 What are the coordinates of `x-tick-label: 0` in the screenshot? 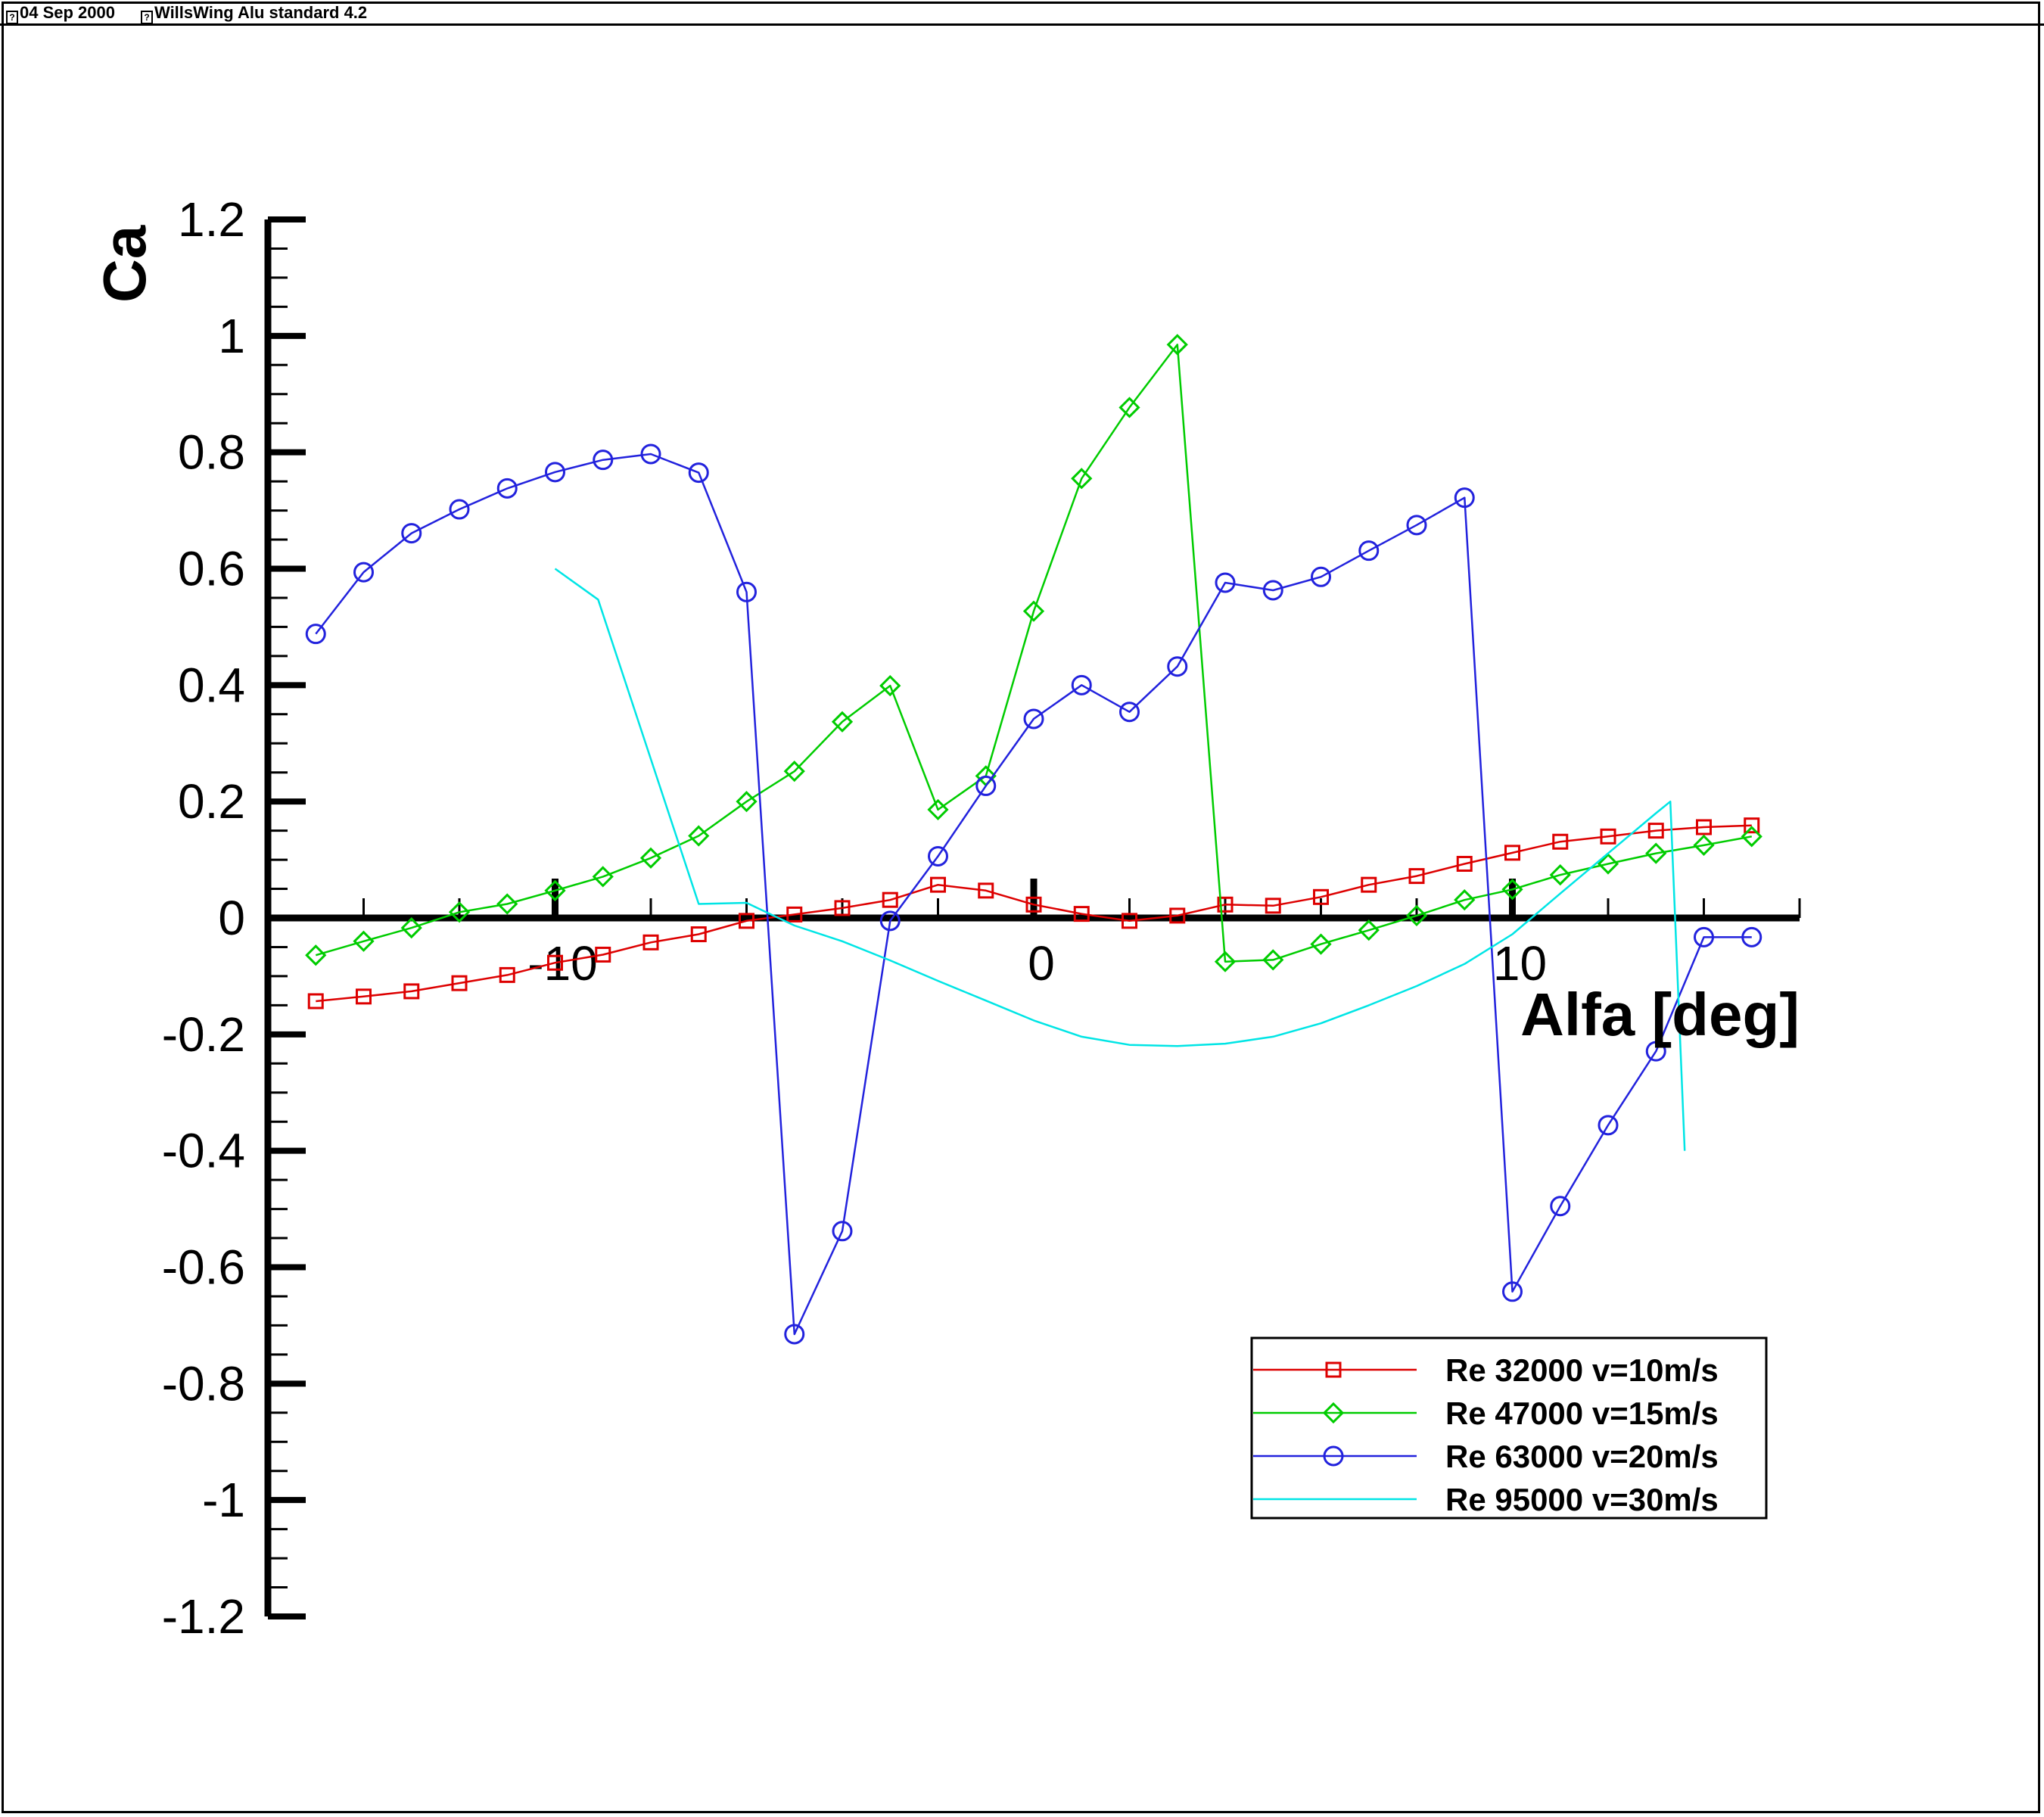 It's located at (1041, 963).